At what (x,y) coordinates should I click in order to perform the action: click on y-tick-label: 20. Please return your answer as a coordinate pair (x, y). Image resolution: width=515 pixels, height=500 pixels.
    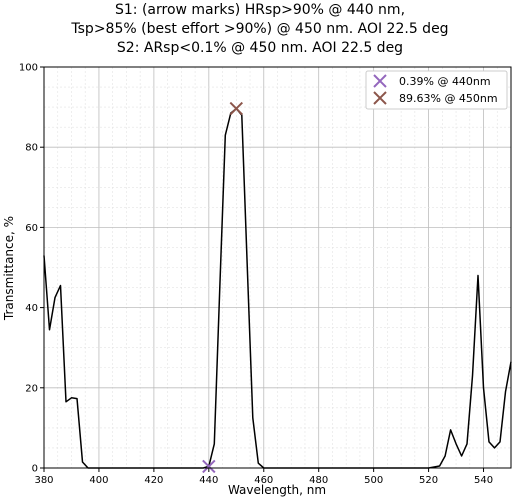
    Looking at the image, I should click on (31, 388).